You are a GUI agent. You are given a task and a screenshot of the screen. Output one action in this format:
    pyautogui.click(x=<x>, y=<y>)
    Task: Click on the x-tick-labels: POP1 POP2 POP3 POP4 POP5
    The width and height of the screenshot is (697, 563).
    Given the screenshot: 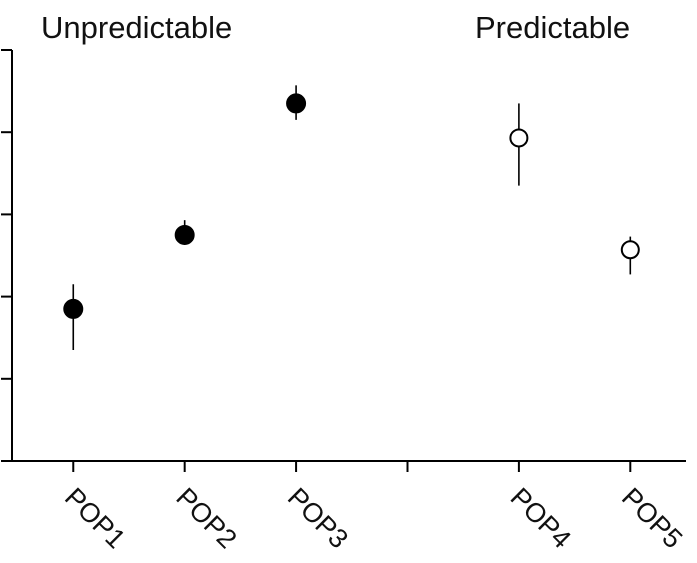 What is the action you would take?
    pyautogui.click(x=373, y=518)
    